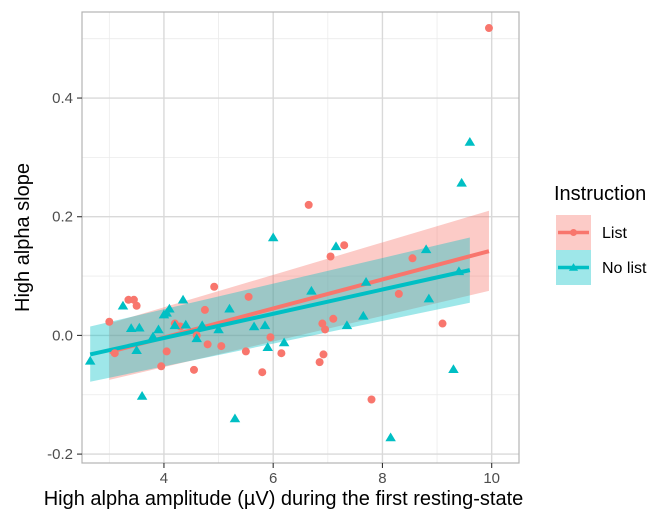 This screenshot has width=661, height=516. I want to click on x-tick-label: 6, so click(273, 478).